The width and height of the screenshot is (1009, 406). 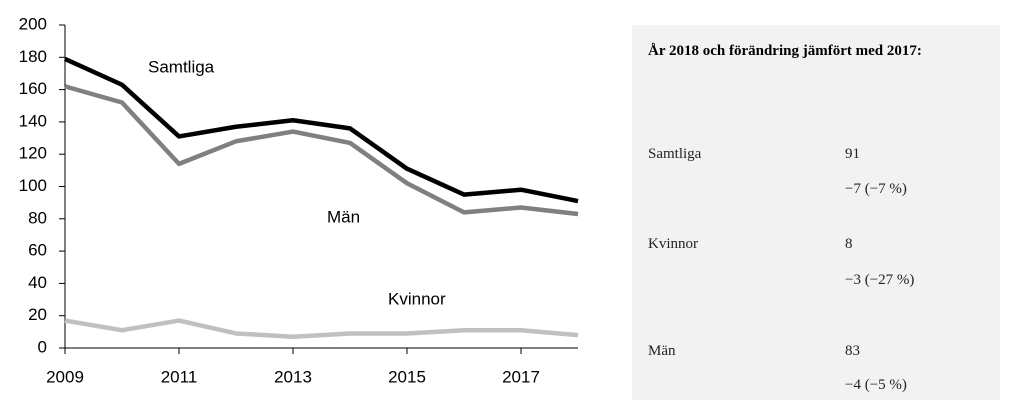 I want to click on series-label: Män, so click(x=343, y=216).